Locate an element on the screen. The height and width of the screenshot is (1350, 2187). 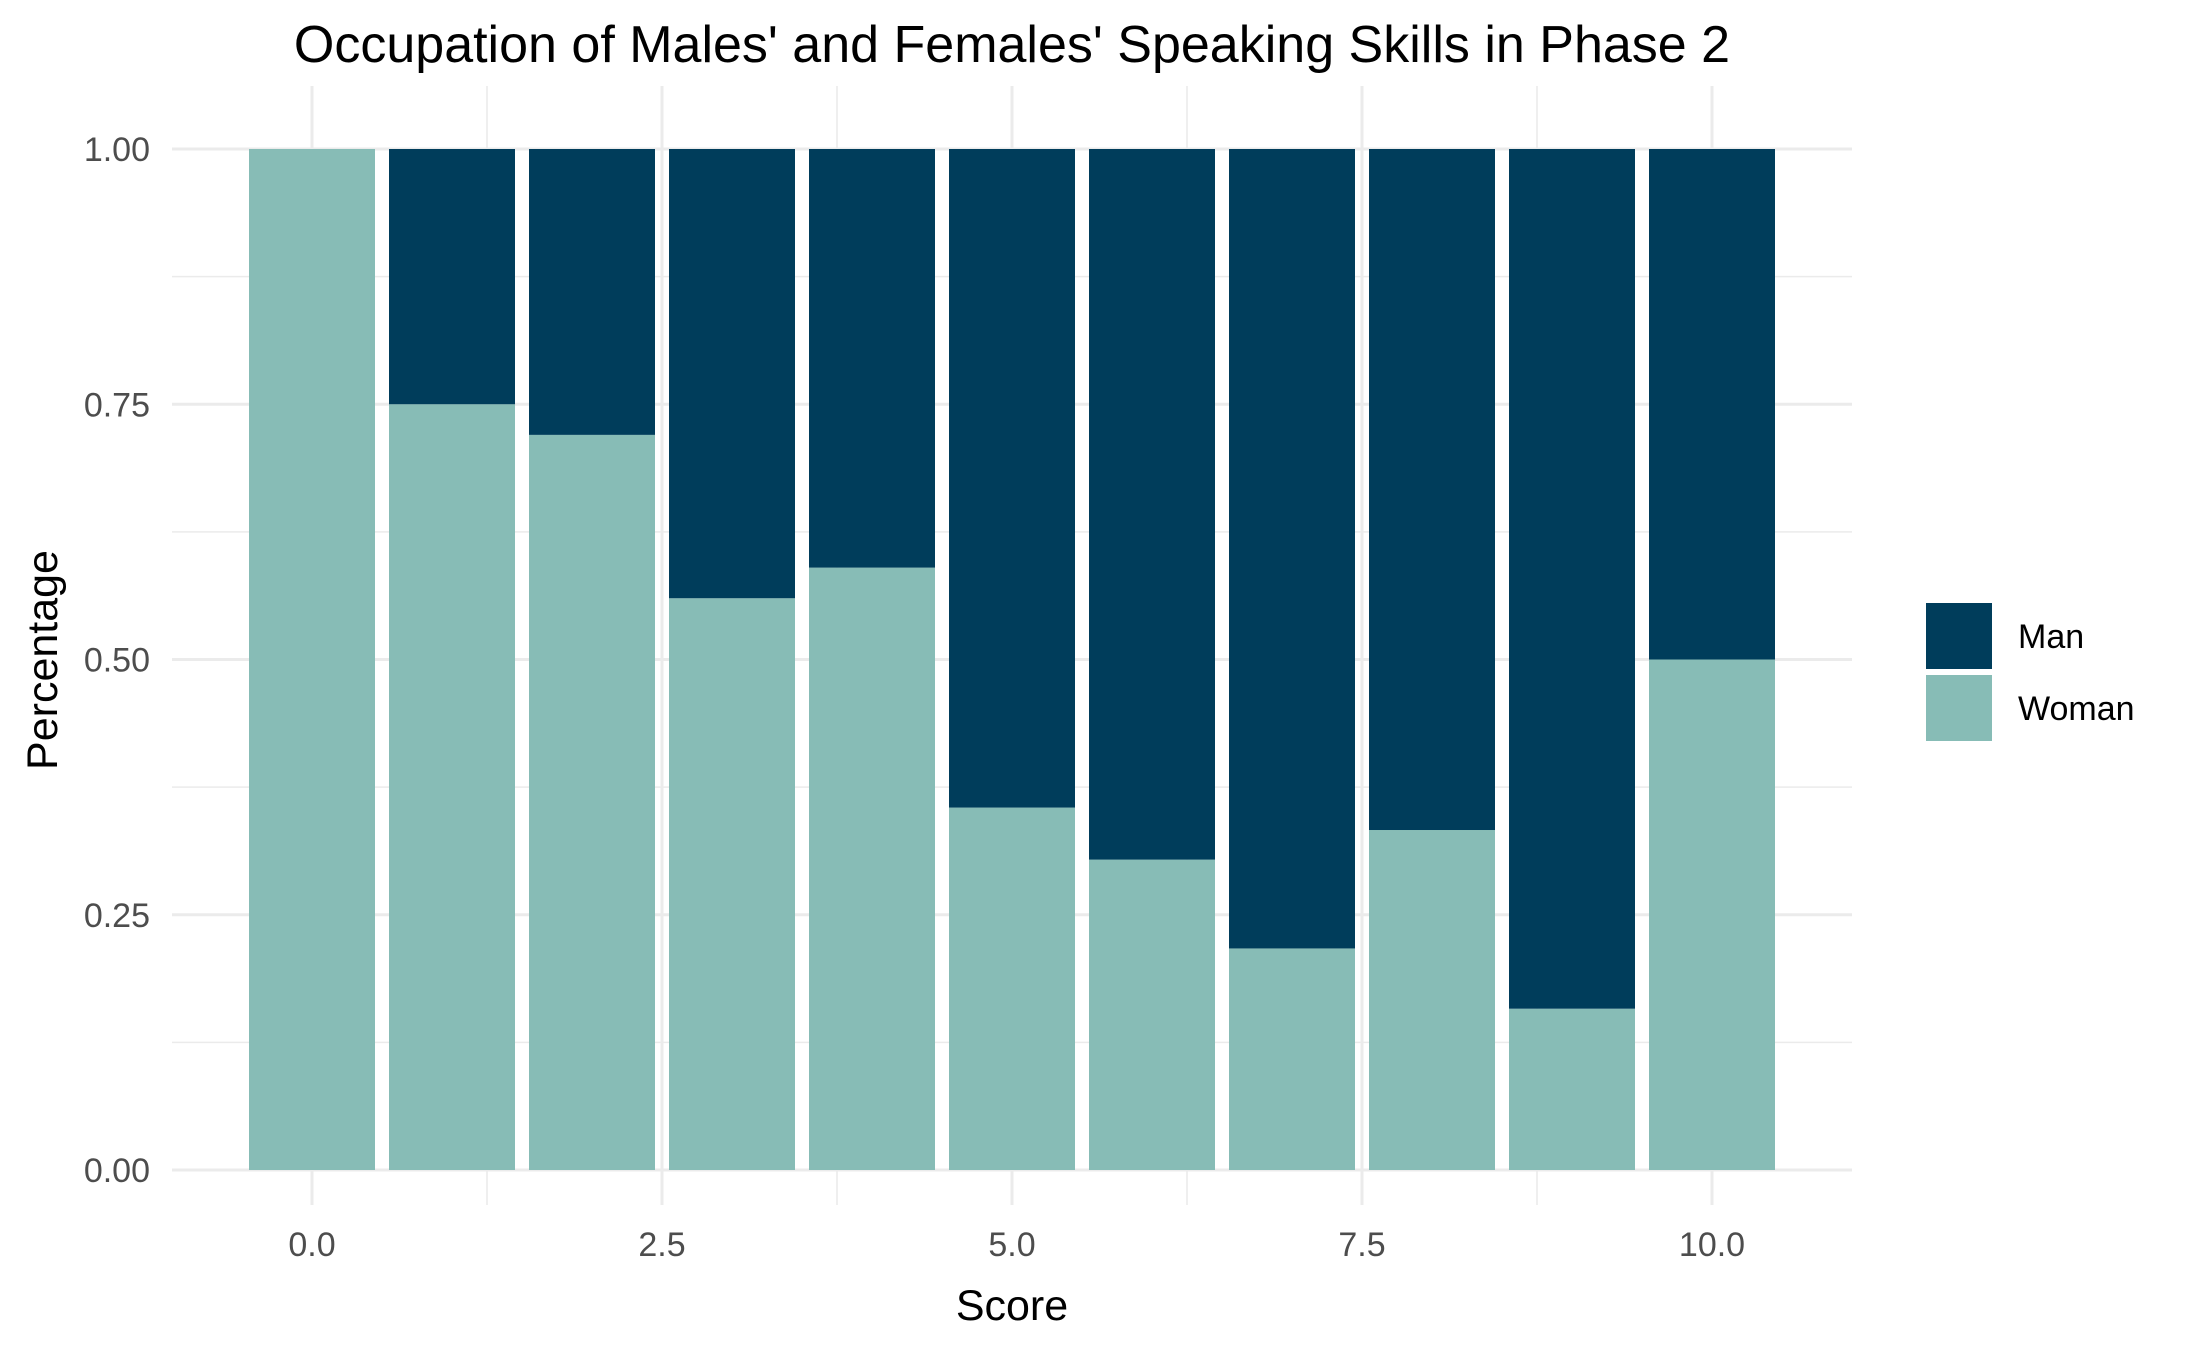
x-tick-label: 5.0 is located at coordinates (1011, 1245).